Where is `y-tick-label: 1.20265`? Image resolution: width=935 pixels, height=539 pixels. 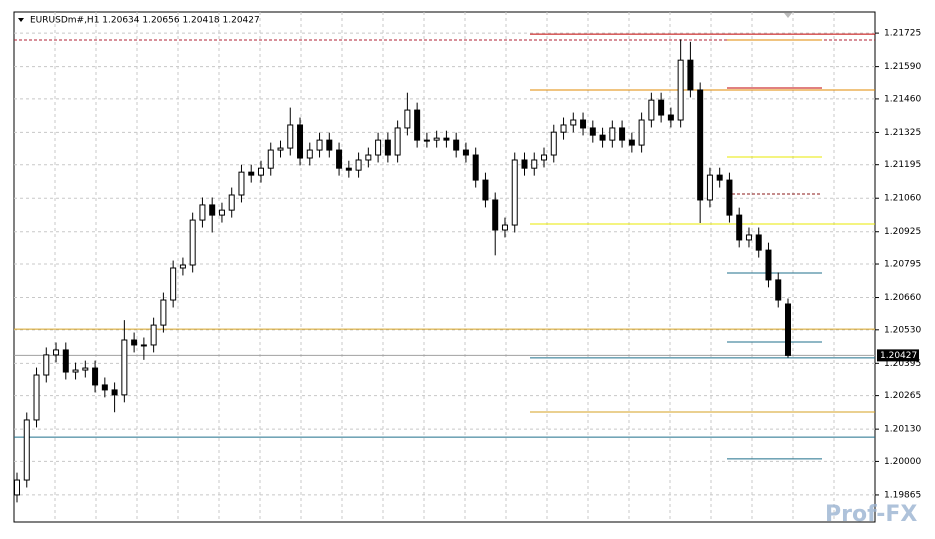
y-tick-label: 1.20265 is located at coordinates (902, 396).